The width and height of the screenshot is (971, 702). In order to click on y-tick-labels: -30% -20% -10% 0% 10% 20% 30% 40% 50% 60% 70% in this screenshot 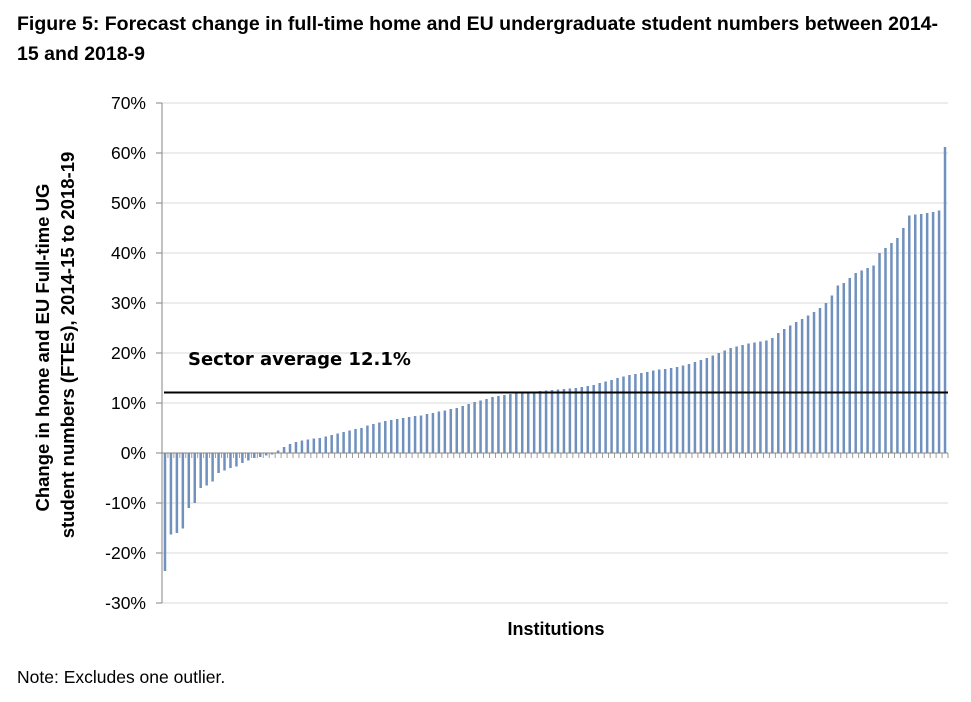, I will do `click(125, 353)`.